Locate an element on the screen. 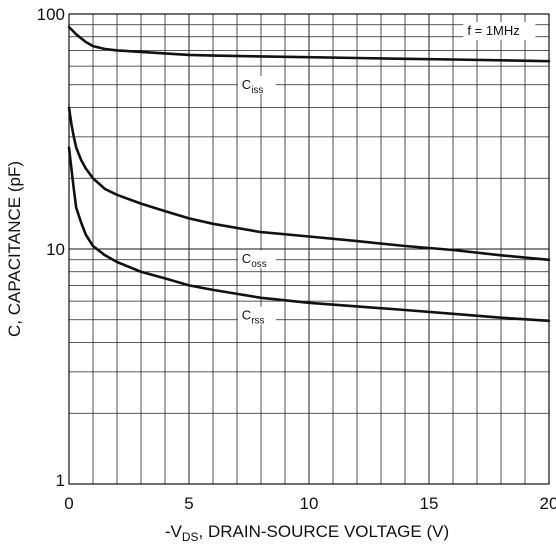 This screenshot has height=548, width=556. x-tick-label: 20 is located at coordinates (548, 503).